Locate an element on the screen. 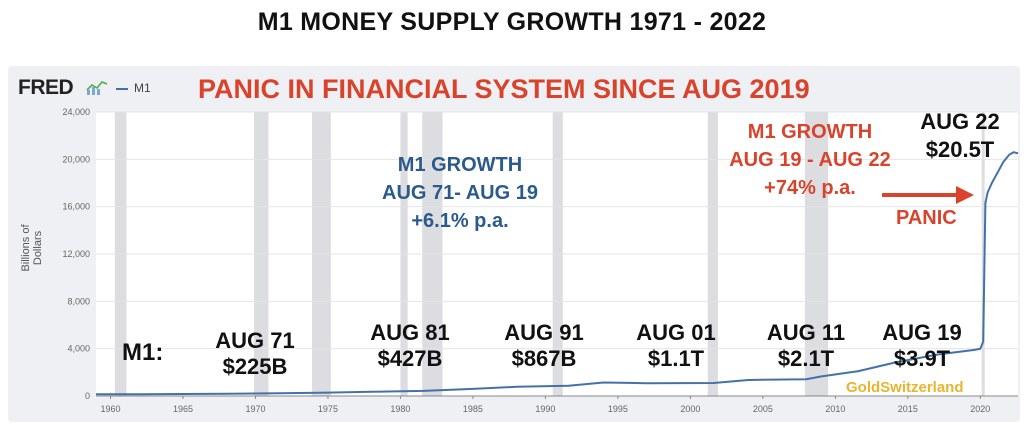  x-tick-label: 1965 is located at coordinates (183, 409).